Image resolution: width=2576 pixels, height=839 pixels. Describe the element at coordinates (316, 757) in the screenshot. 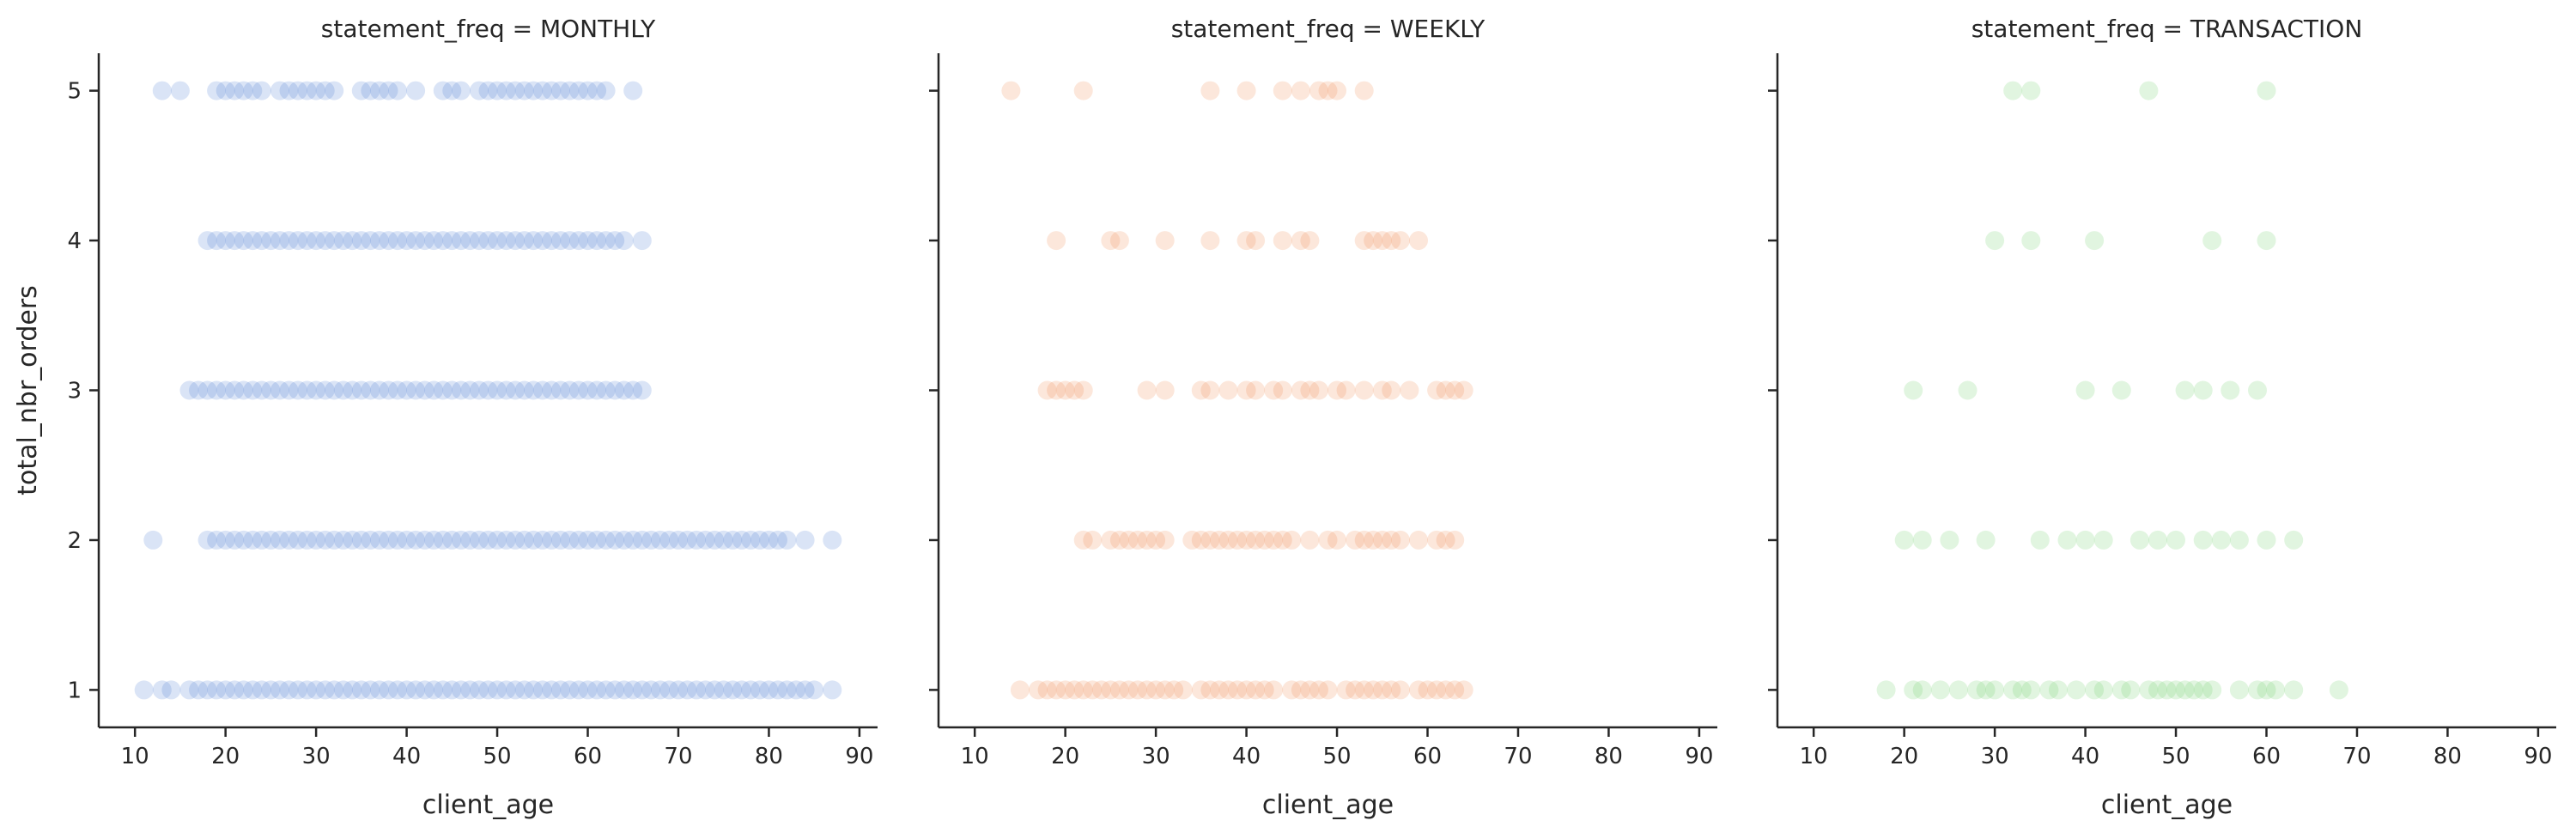

I see `x-tick-label: 30` at that location.